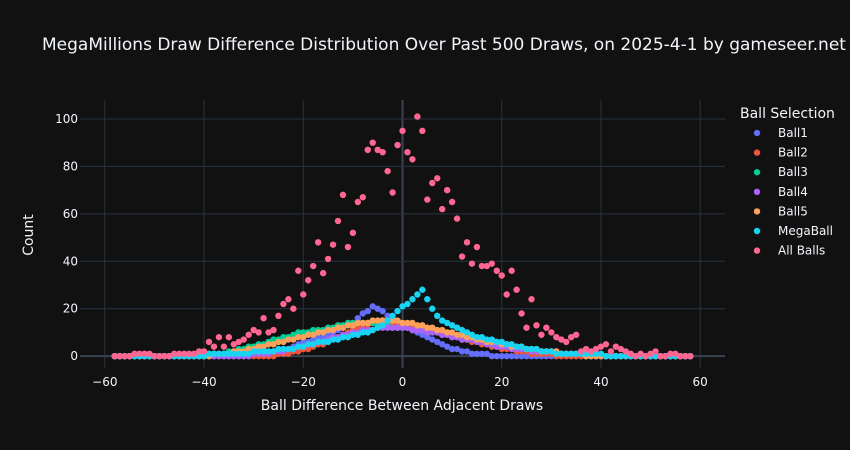  I want to click on x-tick-label: −60, so click(104, 382).